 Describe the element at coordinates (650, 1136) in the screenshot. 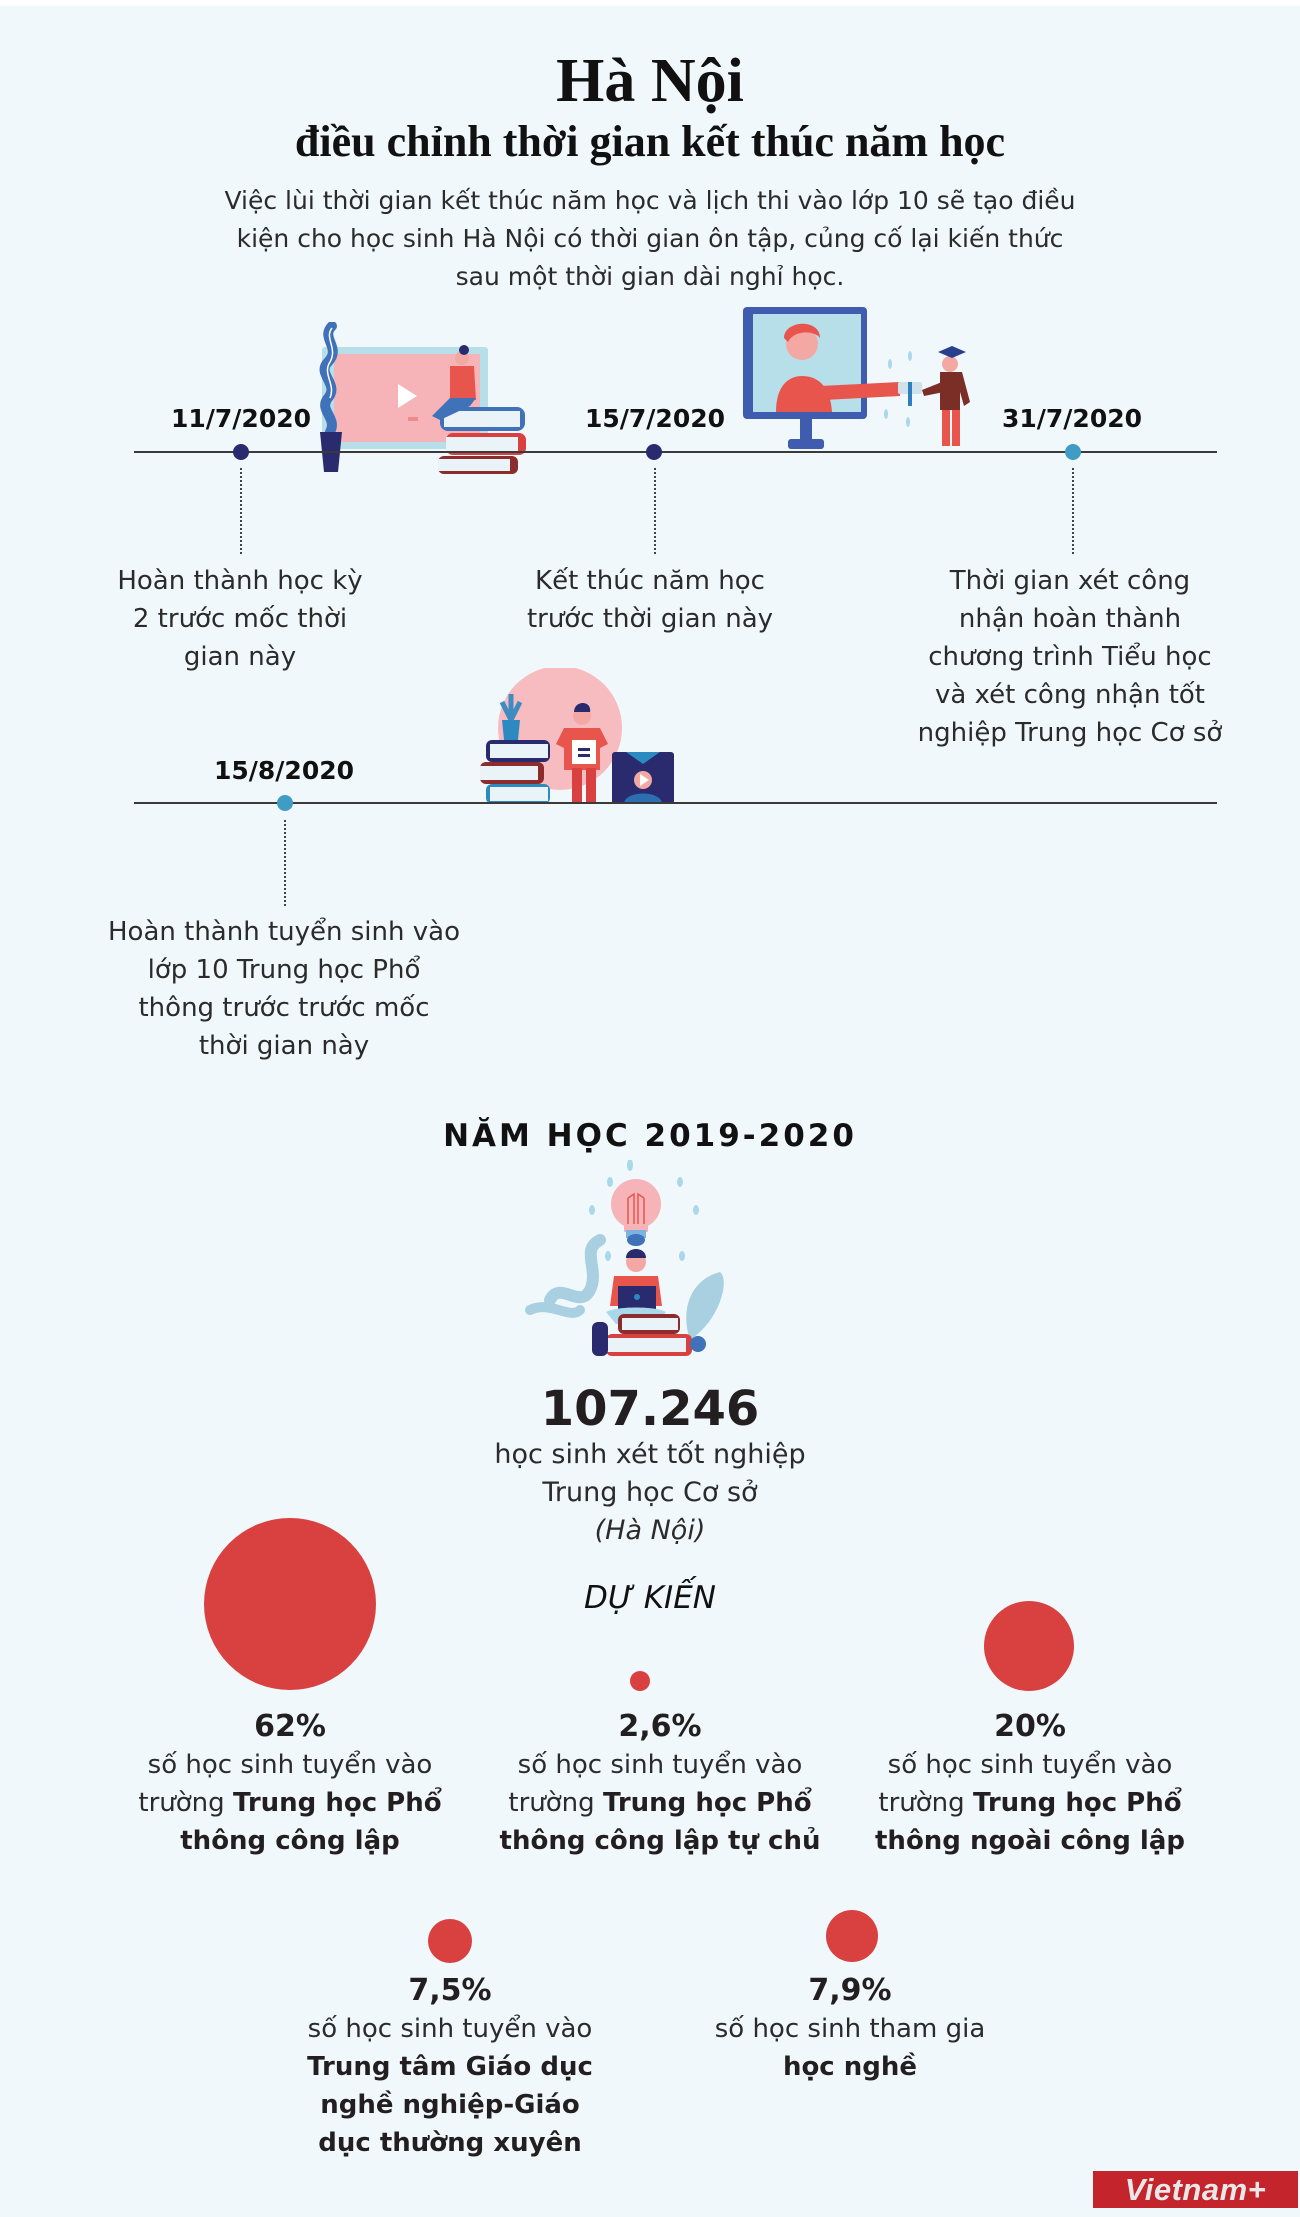

I see `section-title: NĂM HỌC 2019-2020` at that location.